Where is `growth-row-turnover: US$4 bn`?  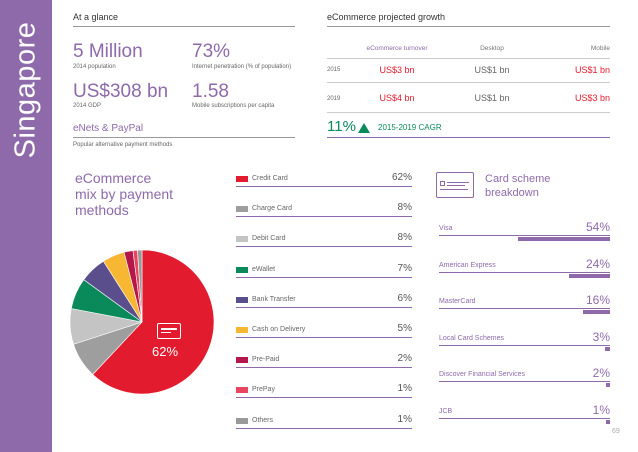 growth-row-turnover: US$4 bn is located at coordinates (397, 98).